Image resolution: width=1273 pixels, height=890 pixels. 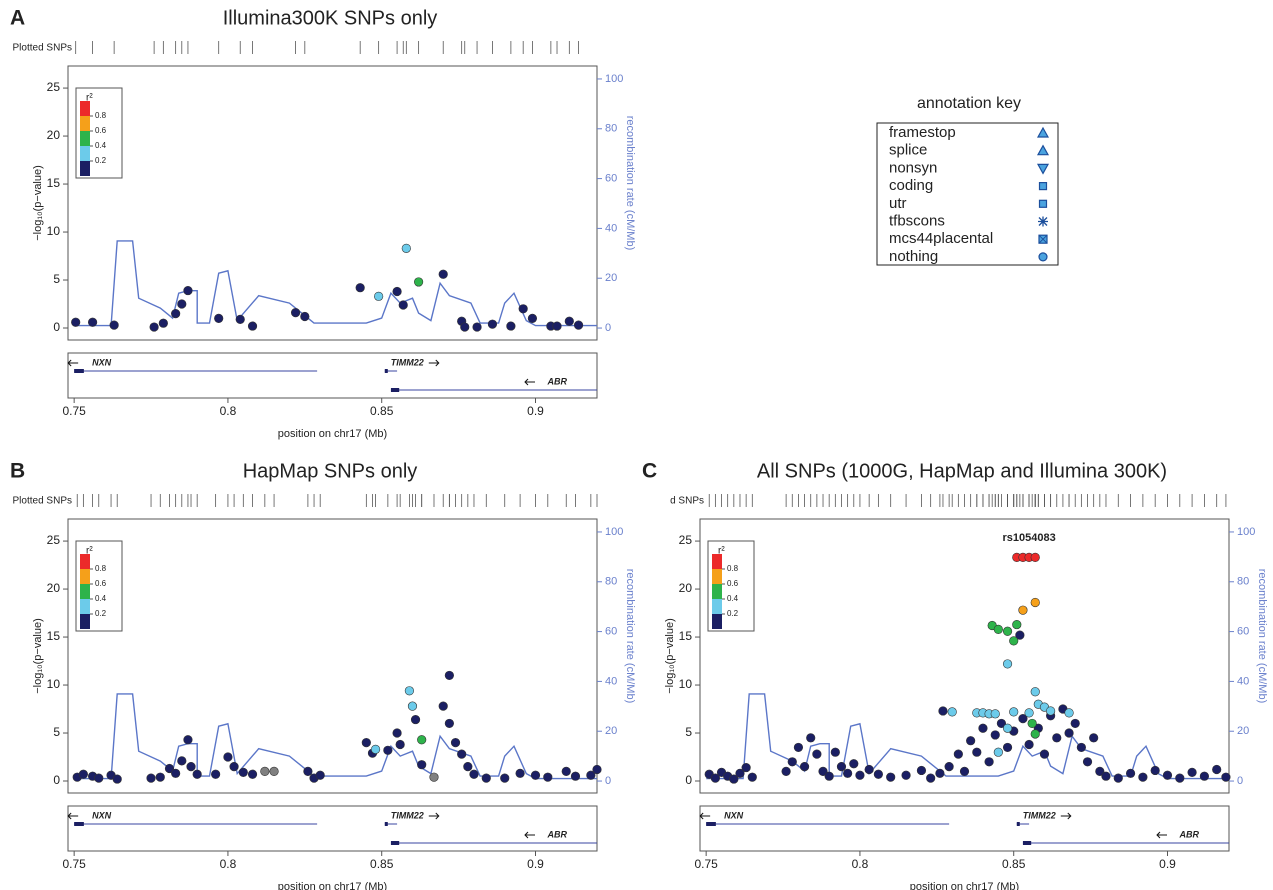 What do you see at coordinates (911, 185) in the screenshot?
I see `annotation-key-label: coding` at bounding box center [911, 185].